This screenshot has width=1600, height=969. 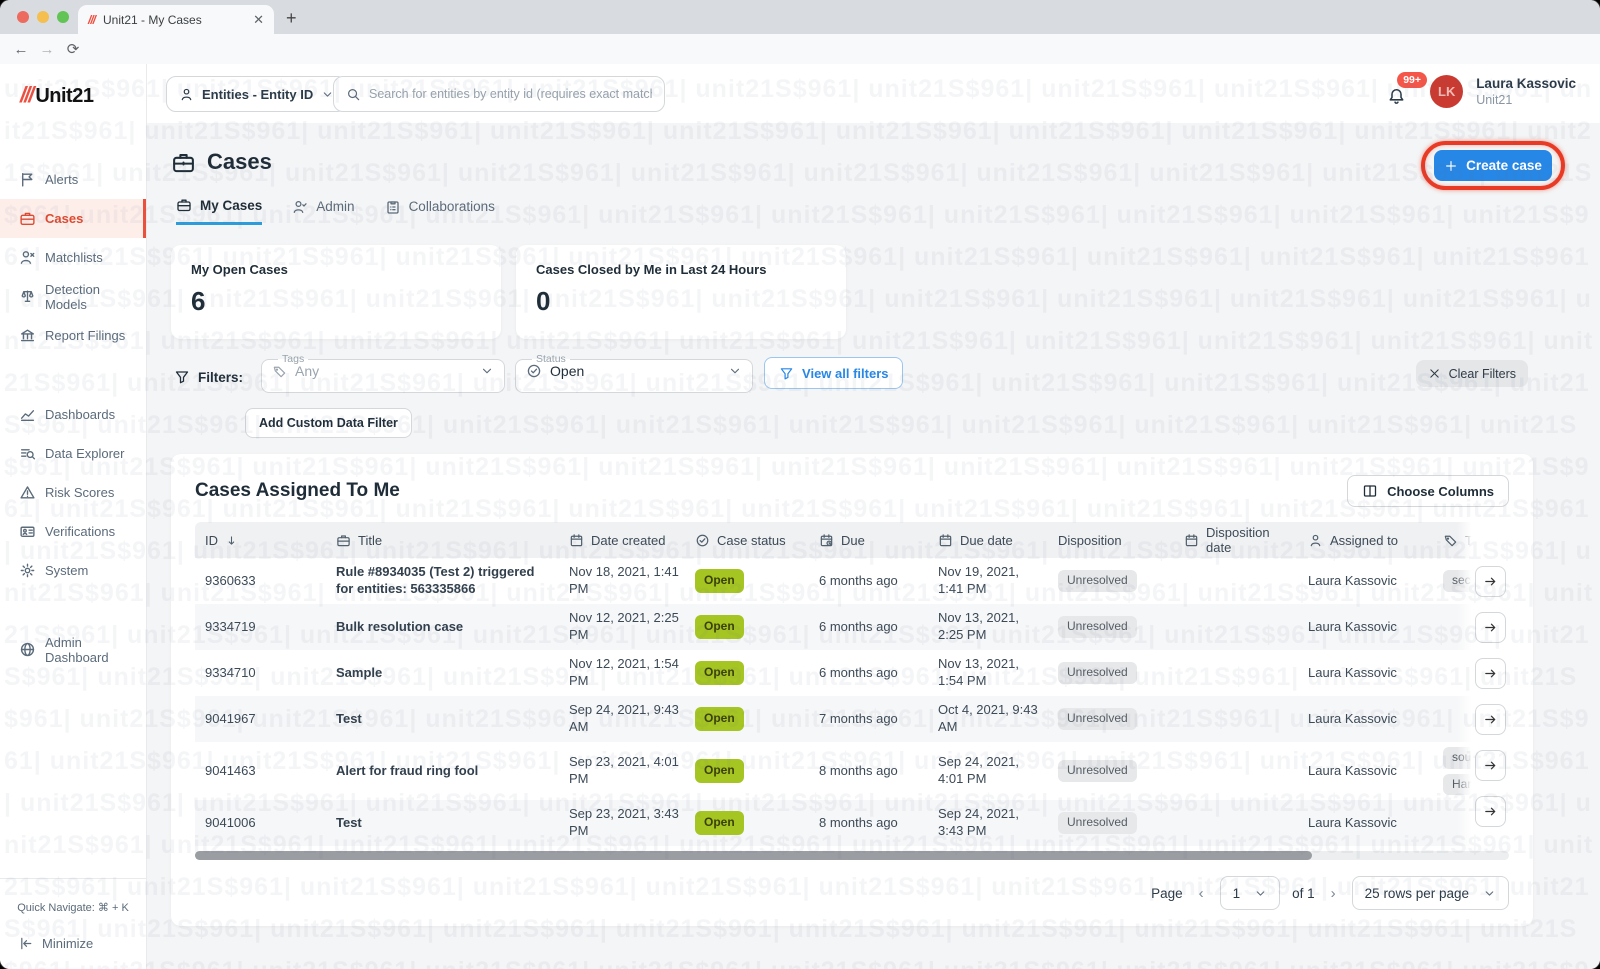 I want to click on column-header-due-date: Due date, so click(x=996, y=540).